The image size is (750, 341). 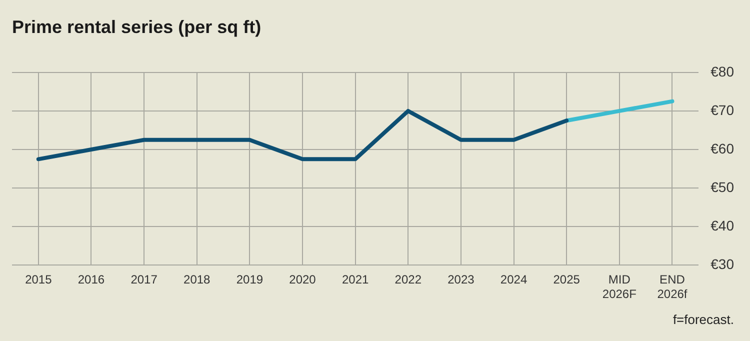 I want to click on x-tick-label: MID 2026F, so click(x=619, y=287).